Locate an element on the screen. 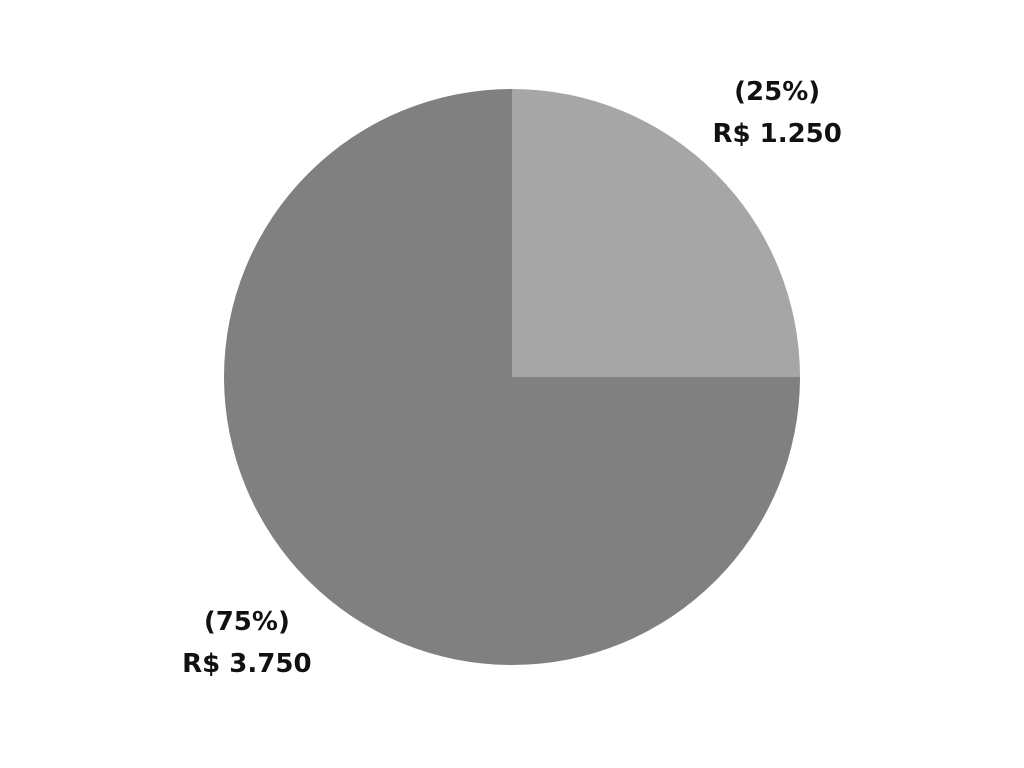  slice-percent-label: (25%) is located at coordinates (777, 92).